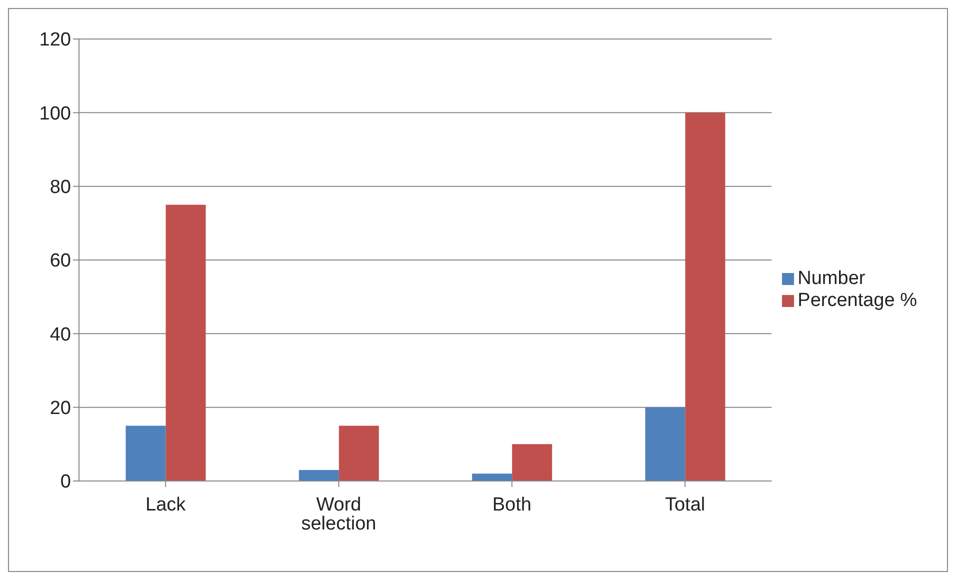 The width and height of the screenshot is (956, 580). Describe the element at coordinates (832, 278) in the screenshot. I see `legend-label: Number` at that location.